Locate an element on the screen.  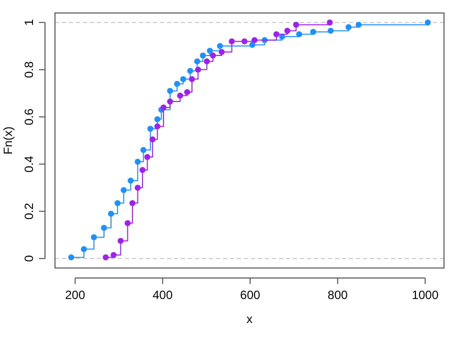
y-tick-label: 0.2 is located at coordinates (29, 211).